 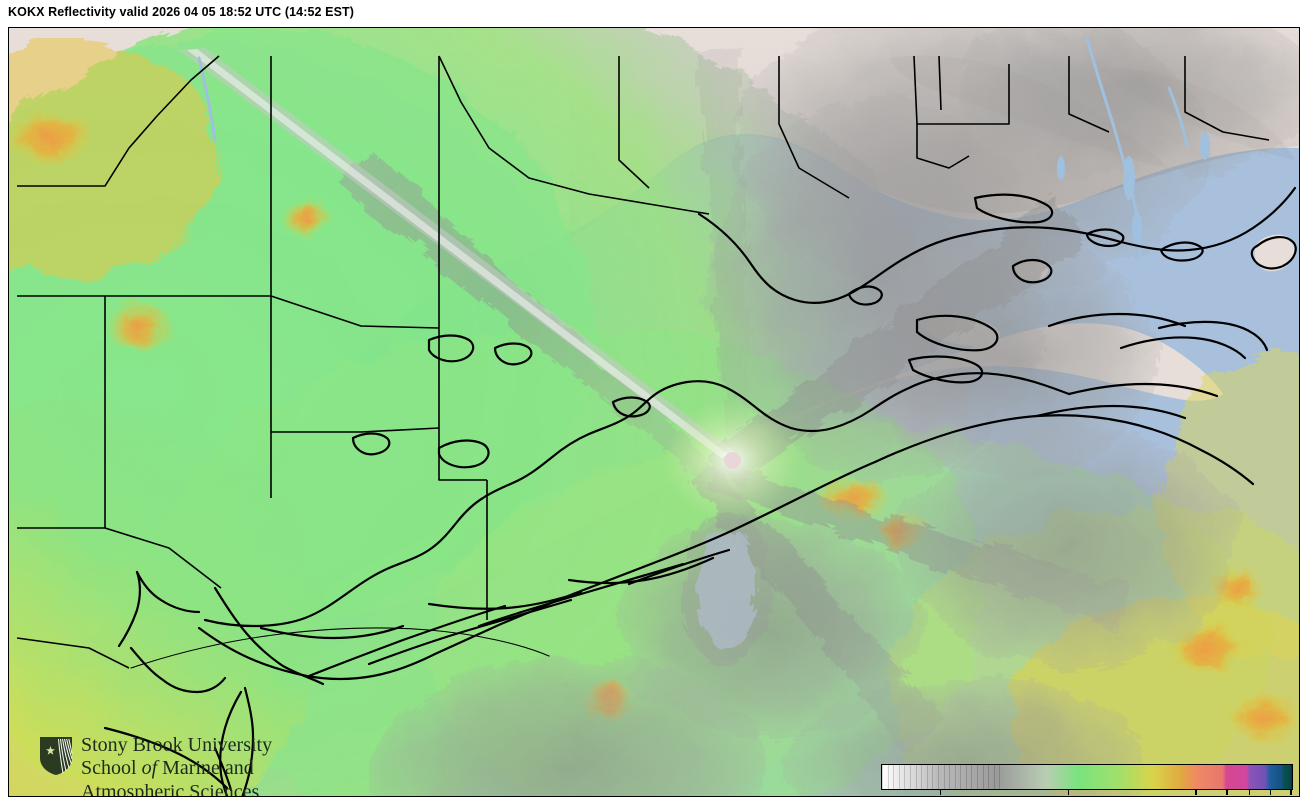 What do you see at coordinates (1291, 795) in the screenshot?
I see `colorbar-tick-label: 80` at bounding box center [1291, 795].